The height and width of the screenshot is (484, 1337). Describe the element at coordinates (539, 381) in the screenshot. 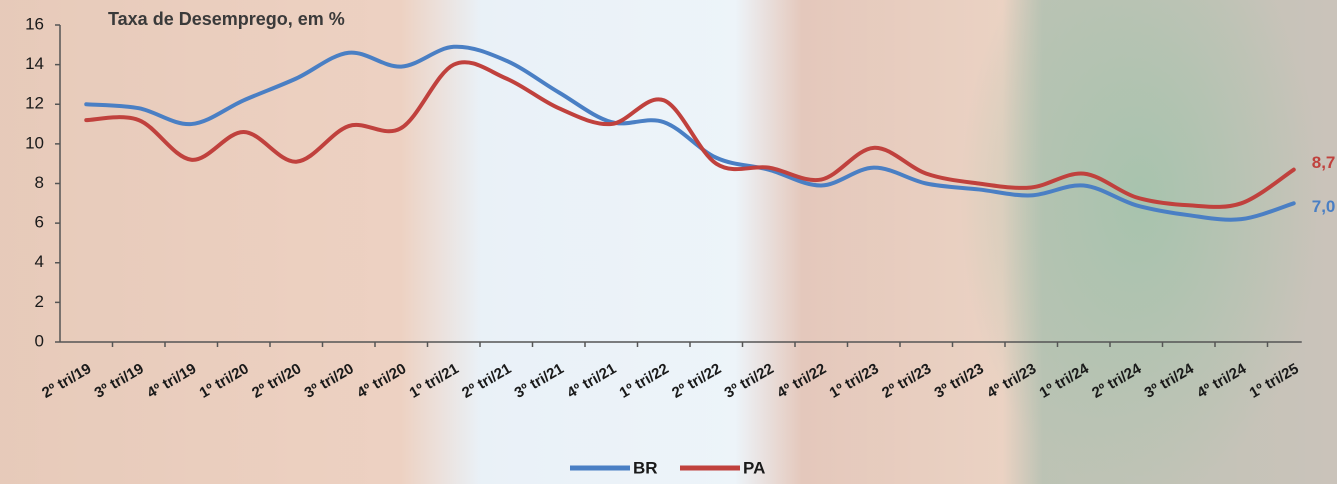

I see `x-tick-label: 3º tri/21` at that location.